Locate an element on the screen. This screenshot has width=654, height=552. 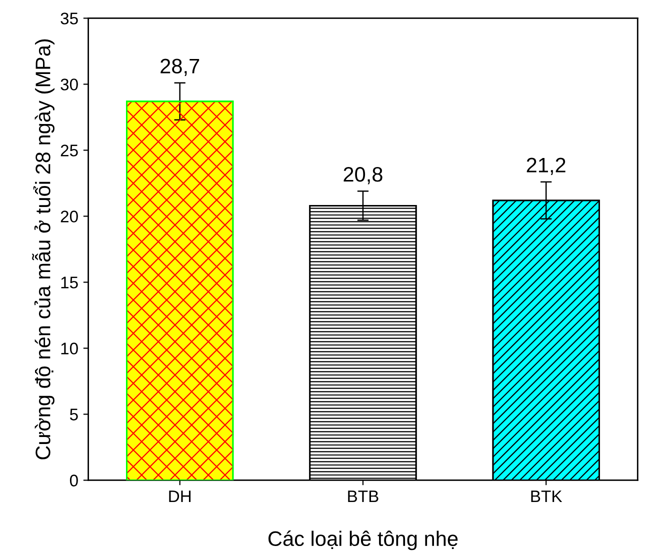
data-label: 28,7 is located at coordinates (180, 67).